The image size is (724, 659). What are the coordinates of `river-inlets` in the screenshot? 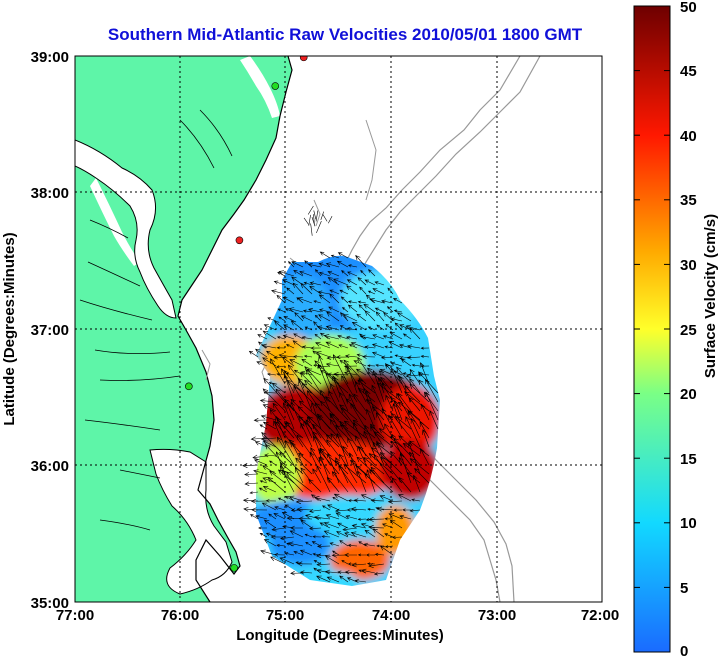 It's located at (156, 320).